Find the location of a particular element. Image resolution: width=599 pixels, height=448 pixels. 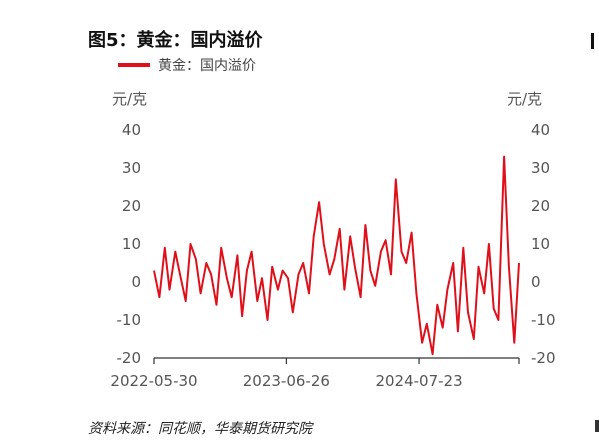

y-tick-label-left: 30 is located at coordinates (131, 168).